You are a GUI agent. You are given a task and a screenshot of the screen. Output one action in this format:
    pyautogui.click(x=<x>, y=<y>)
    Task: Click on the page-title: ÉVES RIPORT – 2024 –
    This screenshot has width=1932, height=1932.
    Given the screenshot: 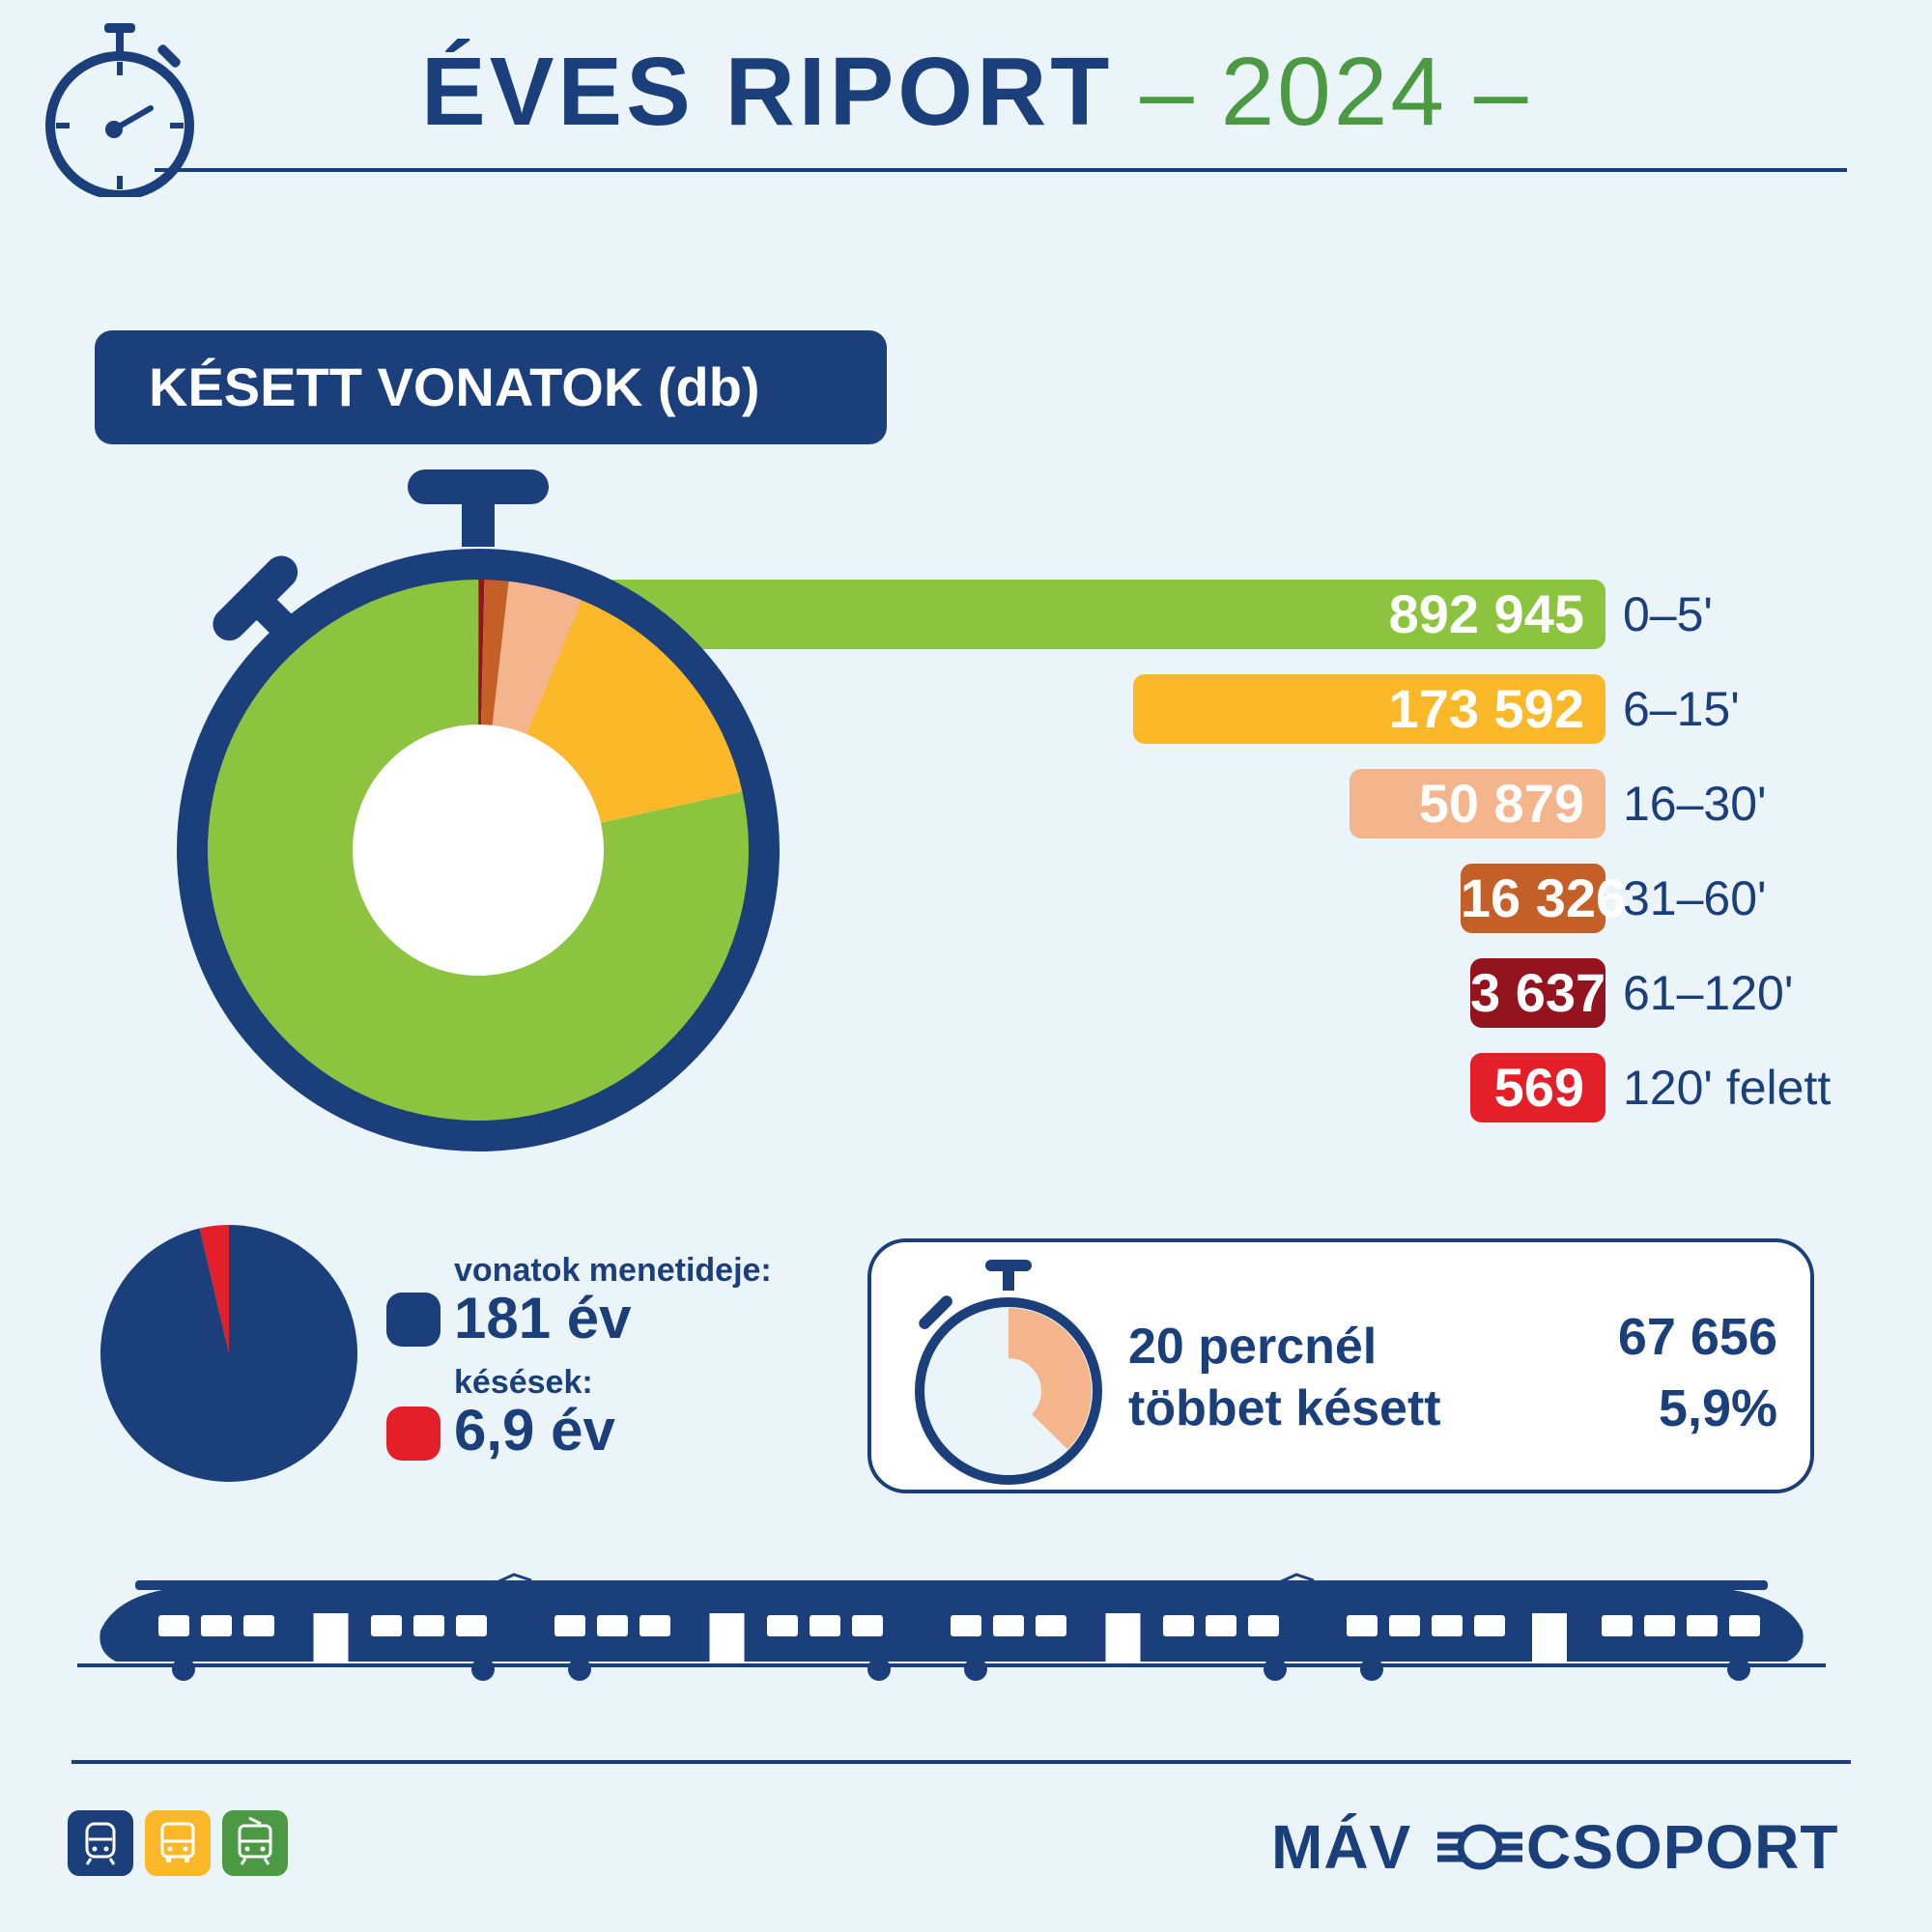 What is the action you would take?
    pyautogui.click(x=974, y=92)
    